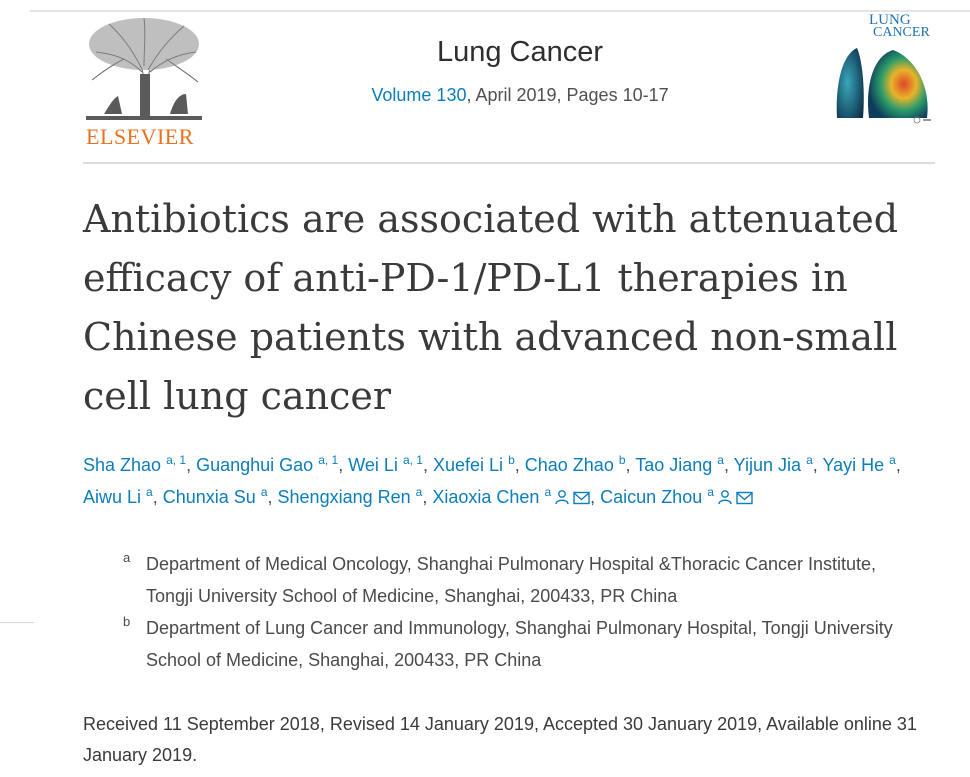 The height and width of the screenshot is (777, 970). I want to click on author-name: Xuefei Li, so click(468, 465).